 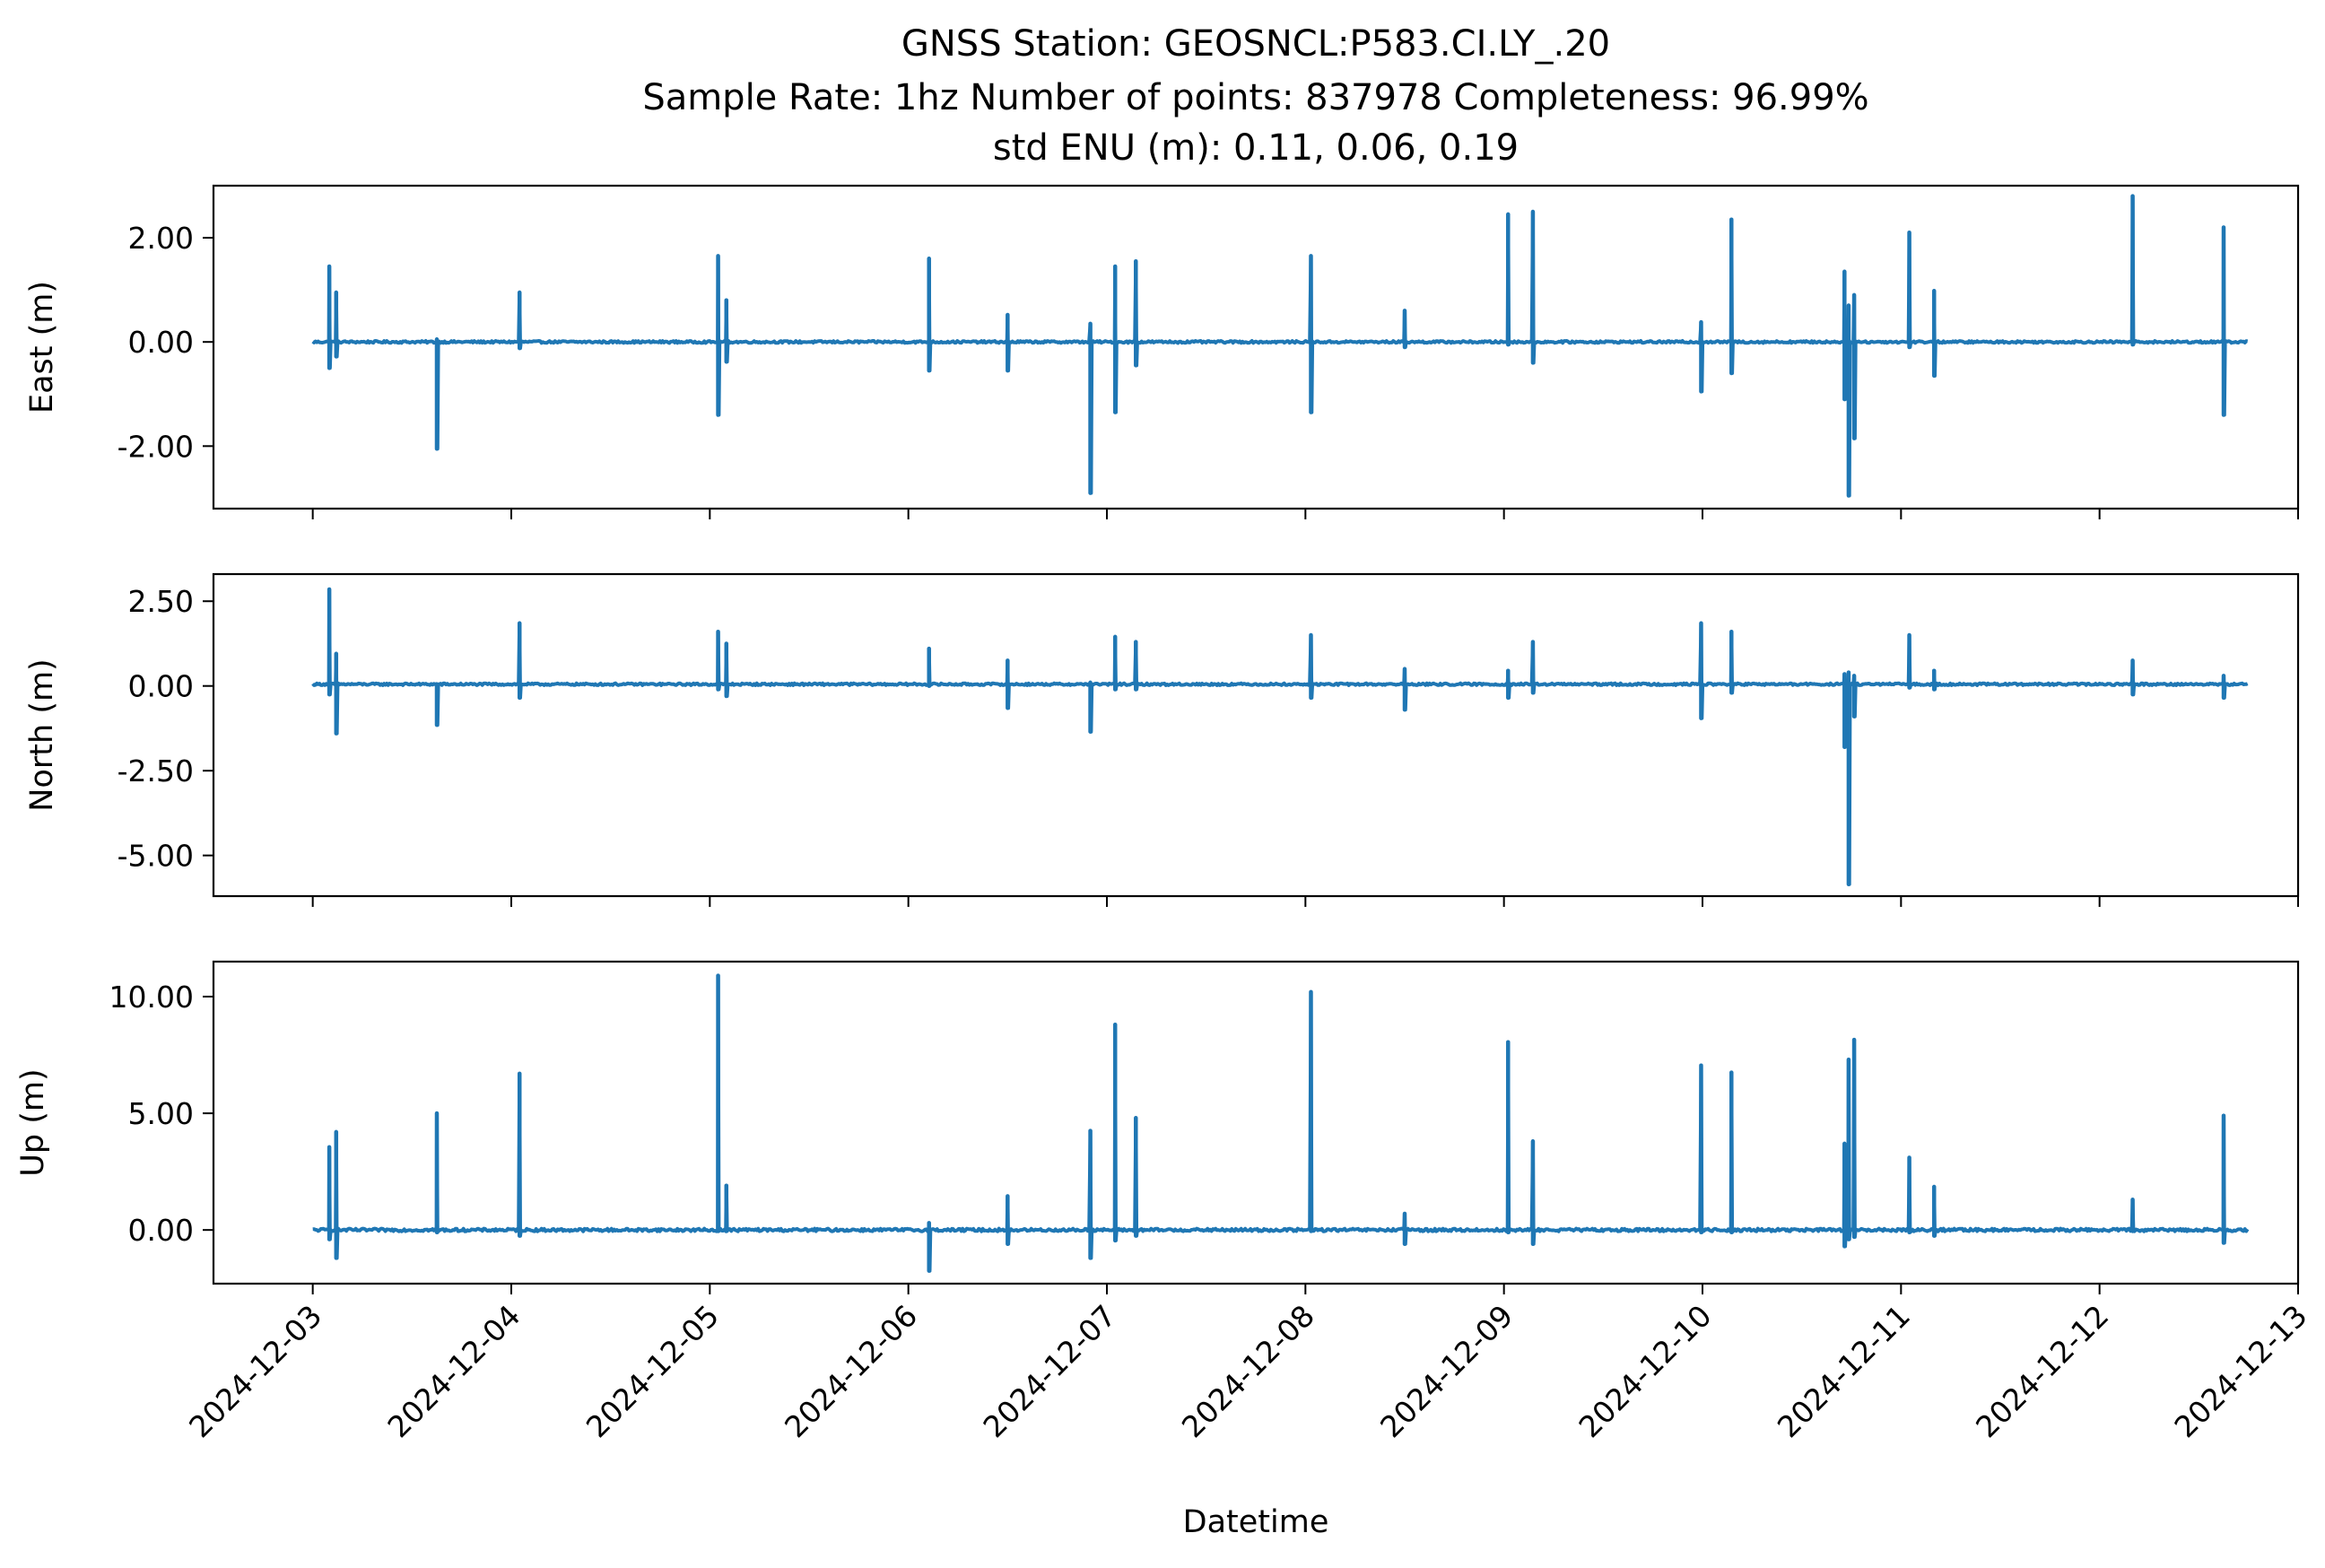 What do you see at coordinates (1256, 148) in the screenshot?
I see `chart-title-line-3: std ENU (m): 0.11, 0.06, 0.19` at bounding box center [1256, 148].